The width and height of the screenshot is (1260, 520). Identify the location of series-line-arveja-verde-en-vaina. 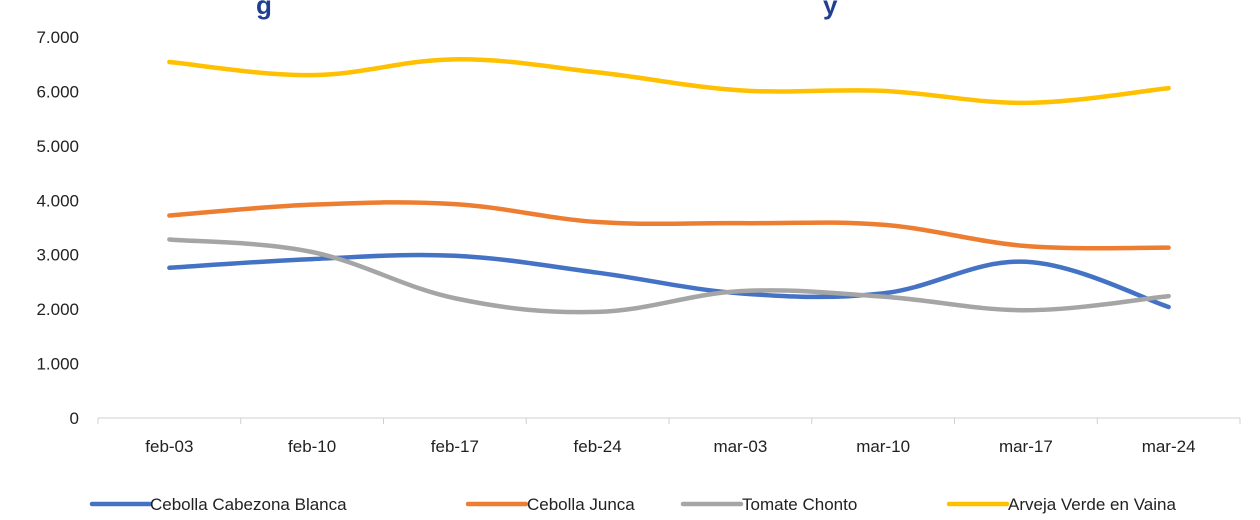
(669, 81).